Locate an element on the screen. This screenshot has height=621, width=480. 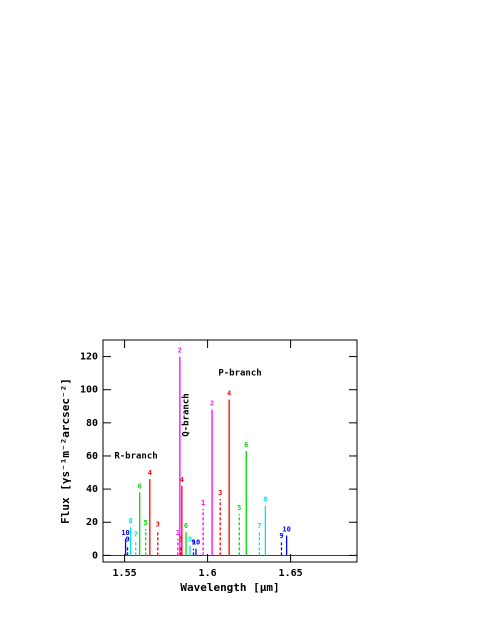
y-axis-title: Flux [γs⁻¹m⁻²arcsec⁻²] is located at coordinates (65, 451).